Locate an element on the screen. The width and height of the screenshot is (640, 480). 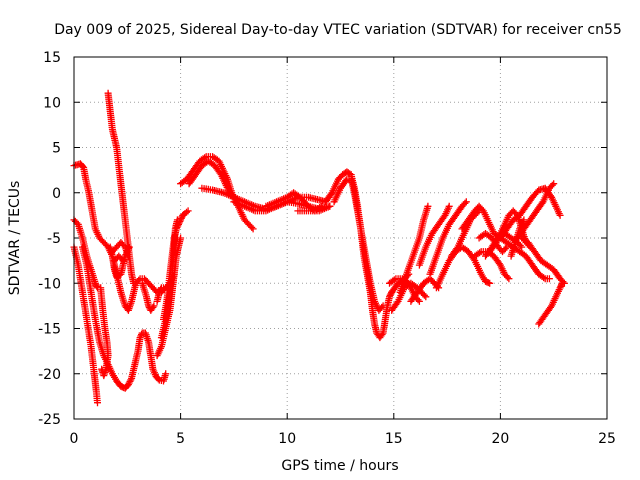
y-tick-label: -15 is located at coordinates (49, 330).